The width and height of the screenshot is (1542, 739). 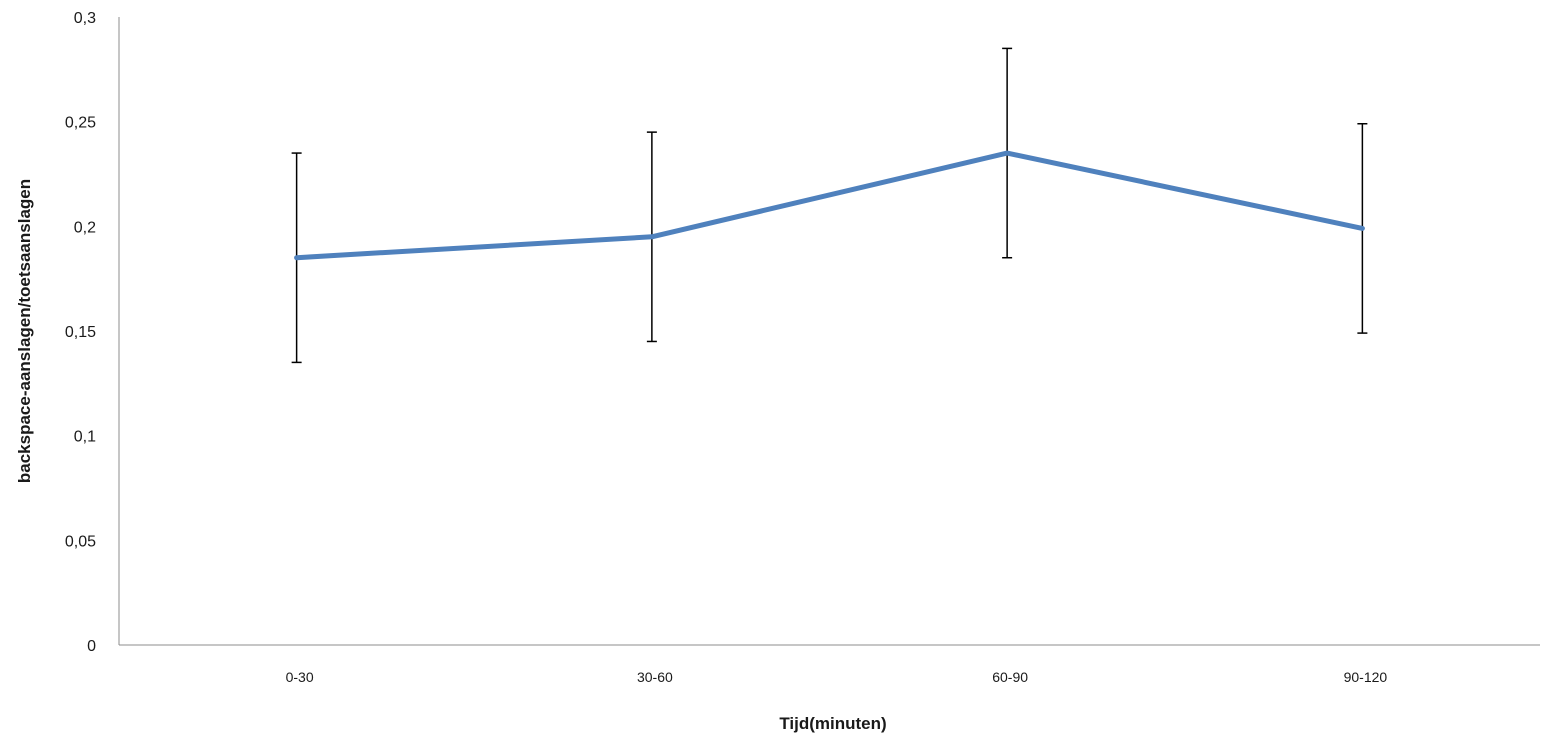 I want to click on x-tick-label: 90-120, so click(x=1366, y=677).